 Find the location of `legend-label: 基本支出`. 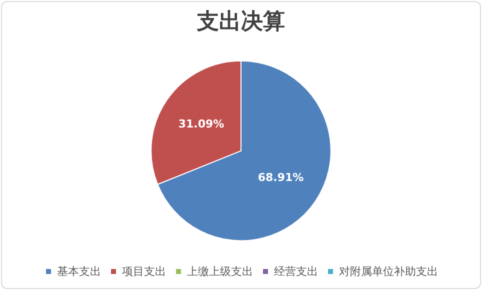

legend-label: 基本支出 is located at coordinates (79, 271).